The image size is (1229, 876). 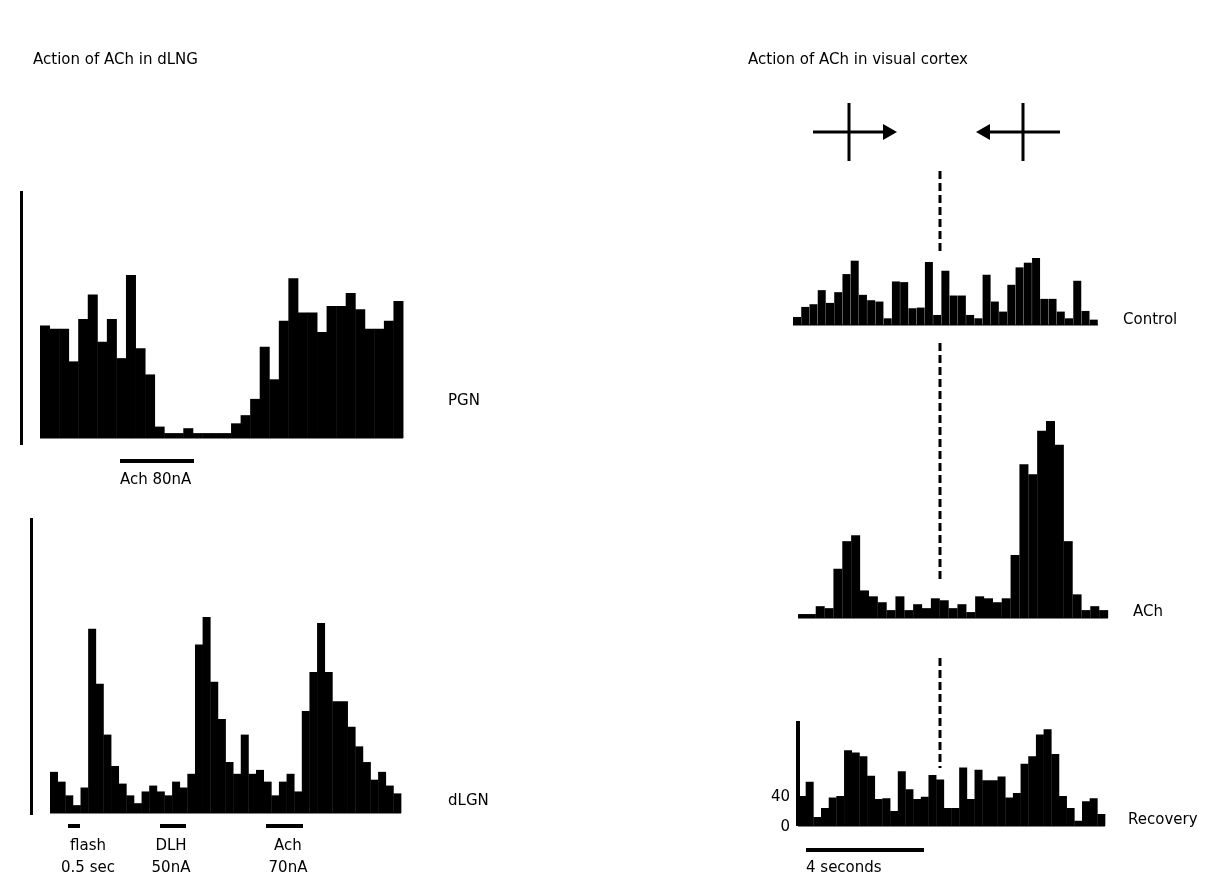 What do you see at coordinates (780, 796) in the screenshot?
I see `y-tick-label: 40` at bounding box center [780, 796].